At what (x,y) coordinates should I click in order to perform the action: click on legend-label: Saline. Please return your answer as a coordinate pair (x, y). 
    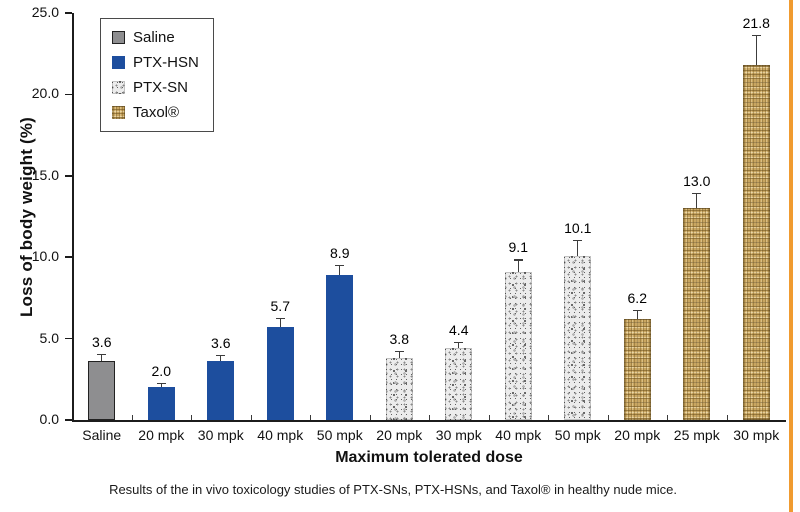
    Looking at the image, I should click on (154, 37).